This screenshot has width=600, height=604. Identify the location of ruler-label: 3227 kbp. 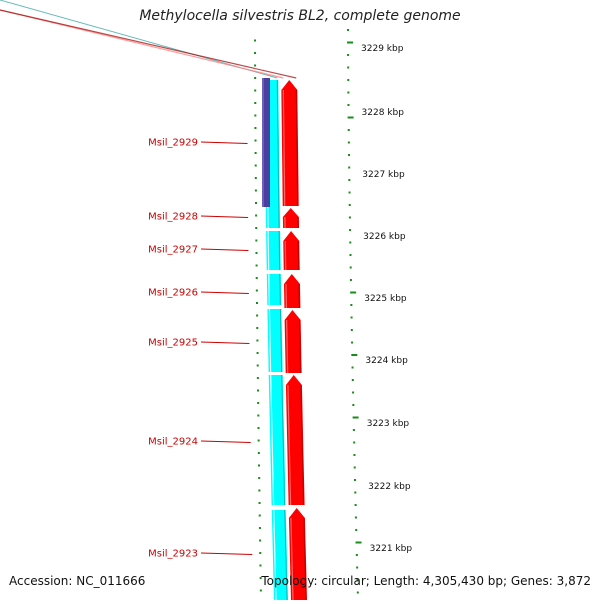
(383, 175).